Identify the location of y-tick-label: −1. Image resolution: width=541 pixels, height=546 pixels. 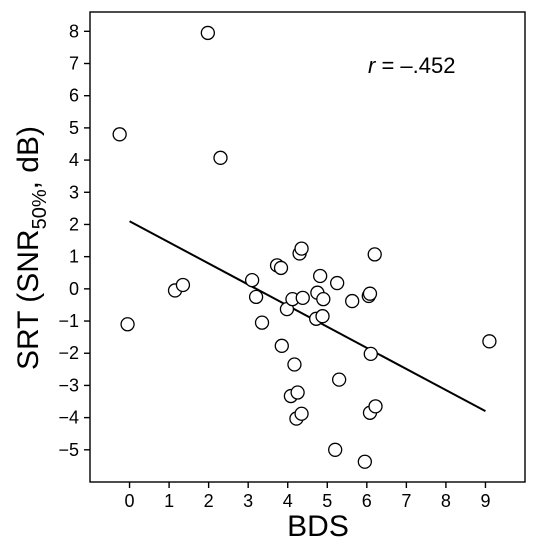
(68, 321).